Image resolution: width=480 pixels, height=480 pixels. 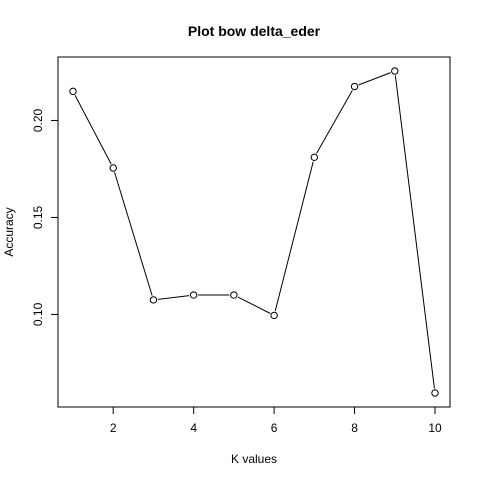 I want to click on y-axis: 0.10 0.15 0.20, so click(x=44, y=217).